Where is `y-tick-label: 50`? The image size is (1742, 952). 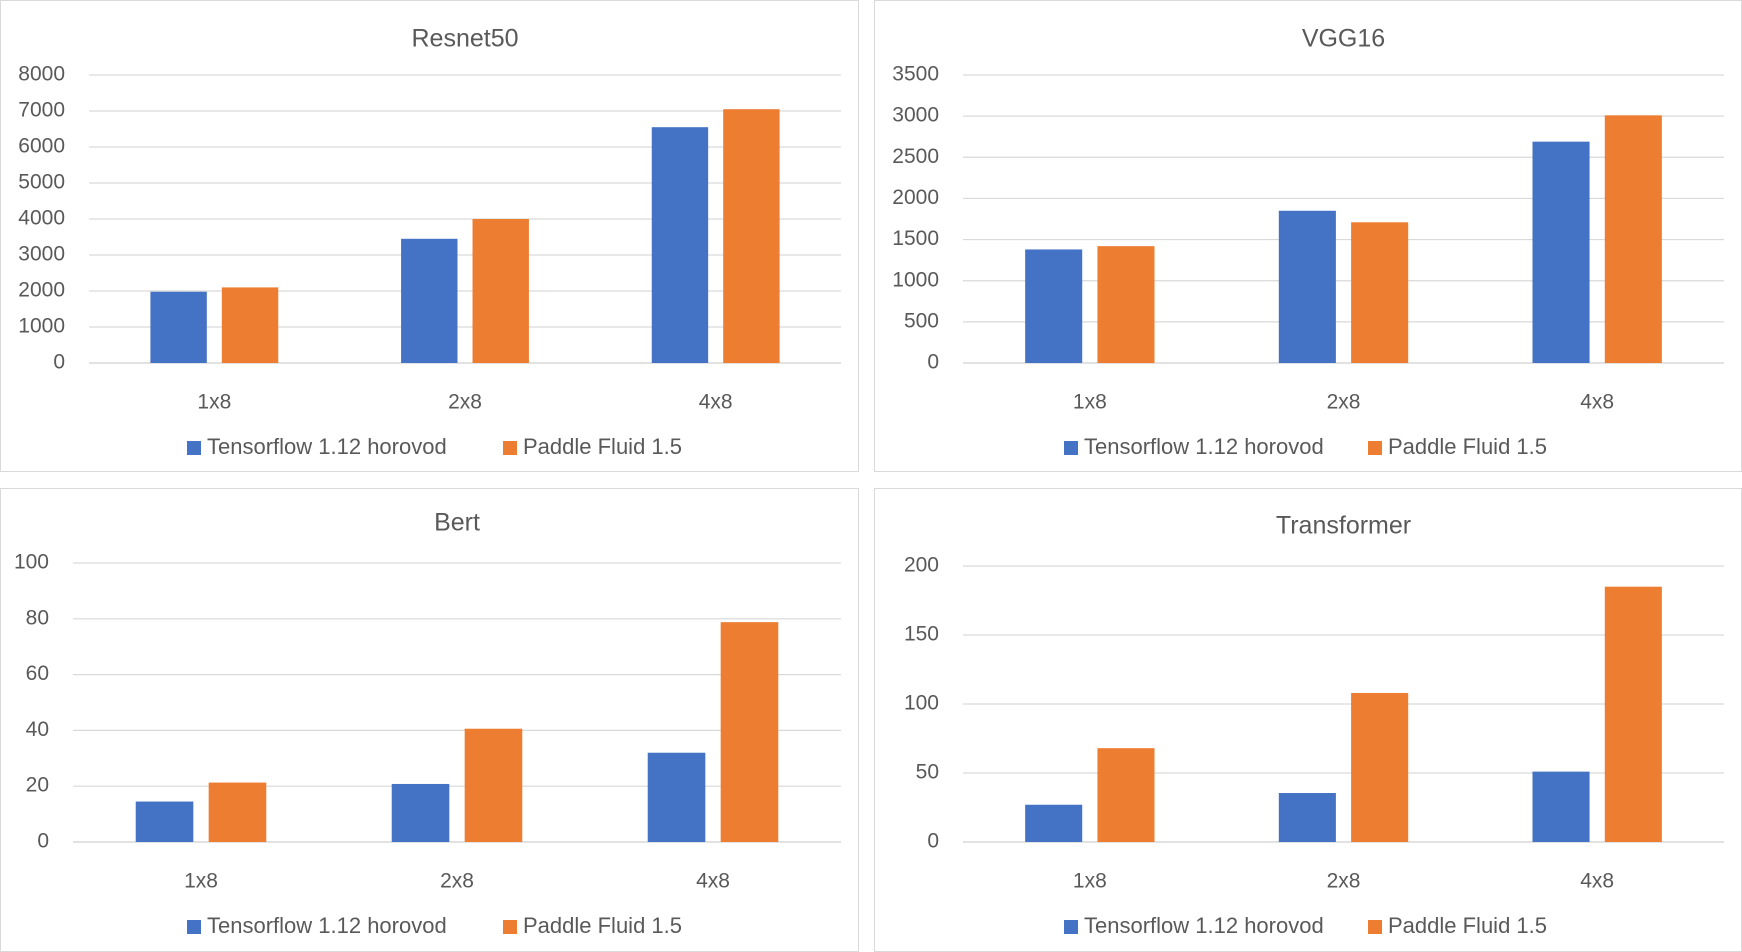
y-tick-label: 50 is located at coordinates (927, 772).